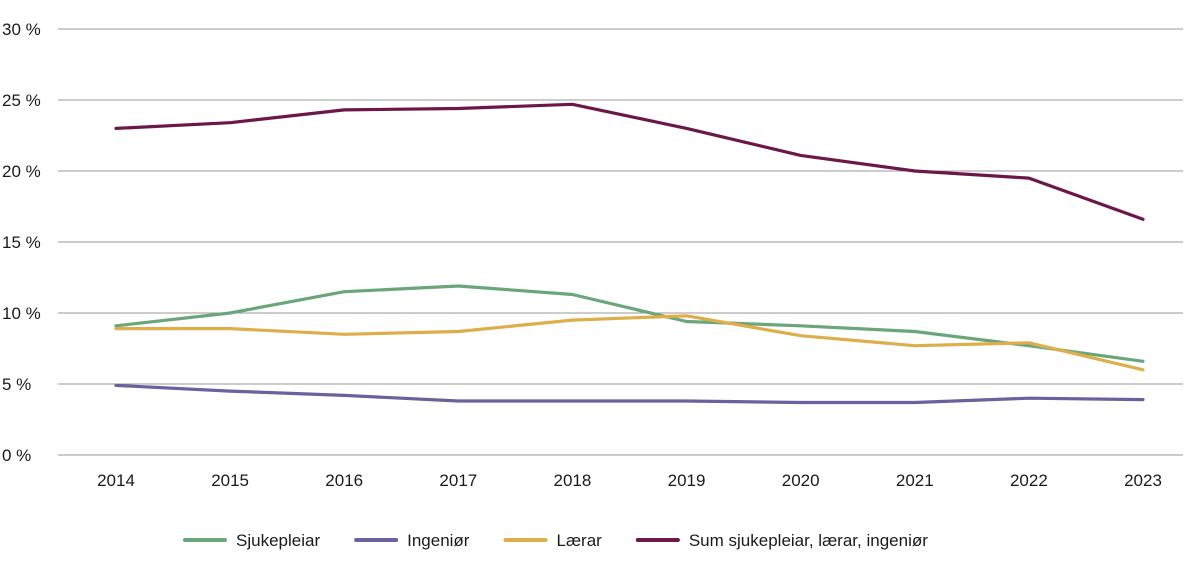 This screenshot has height=567, width=1200. I want to click on x-tick-label: 2016, so click(344, 480).